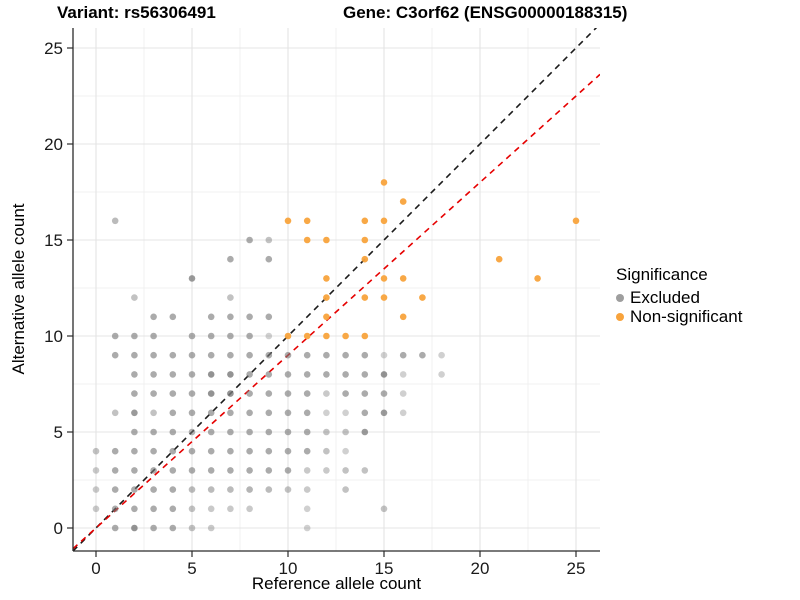 The height and width of the screenshot is (600, 800). I want to click on y-tick-label: 15, so click(53, 240).